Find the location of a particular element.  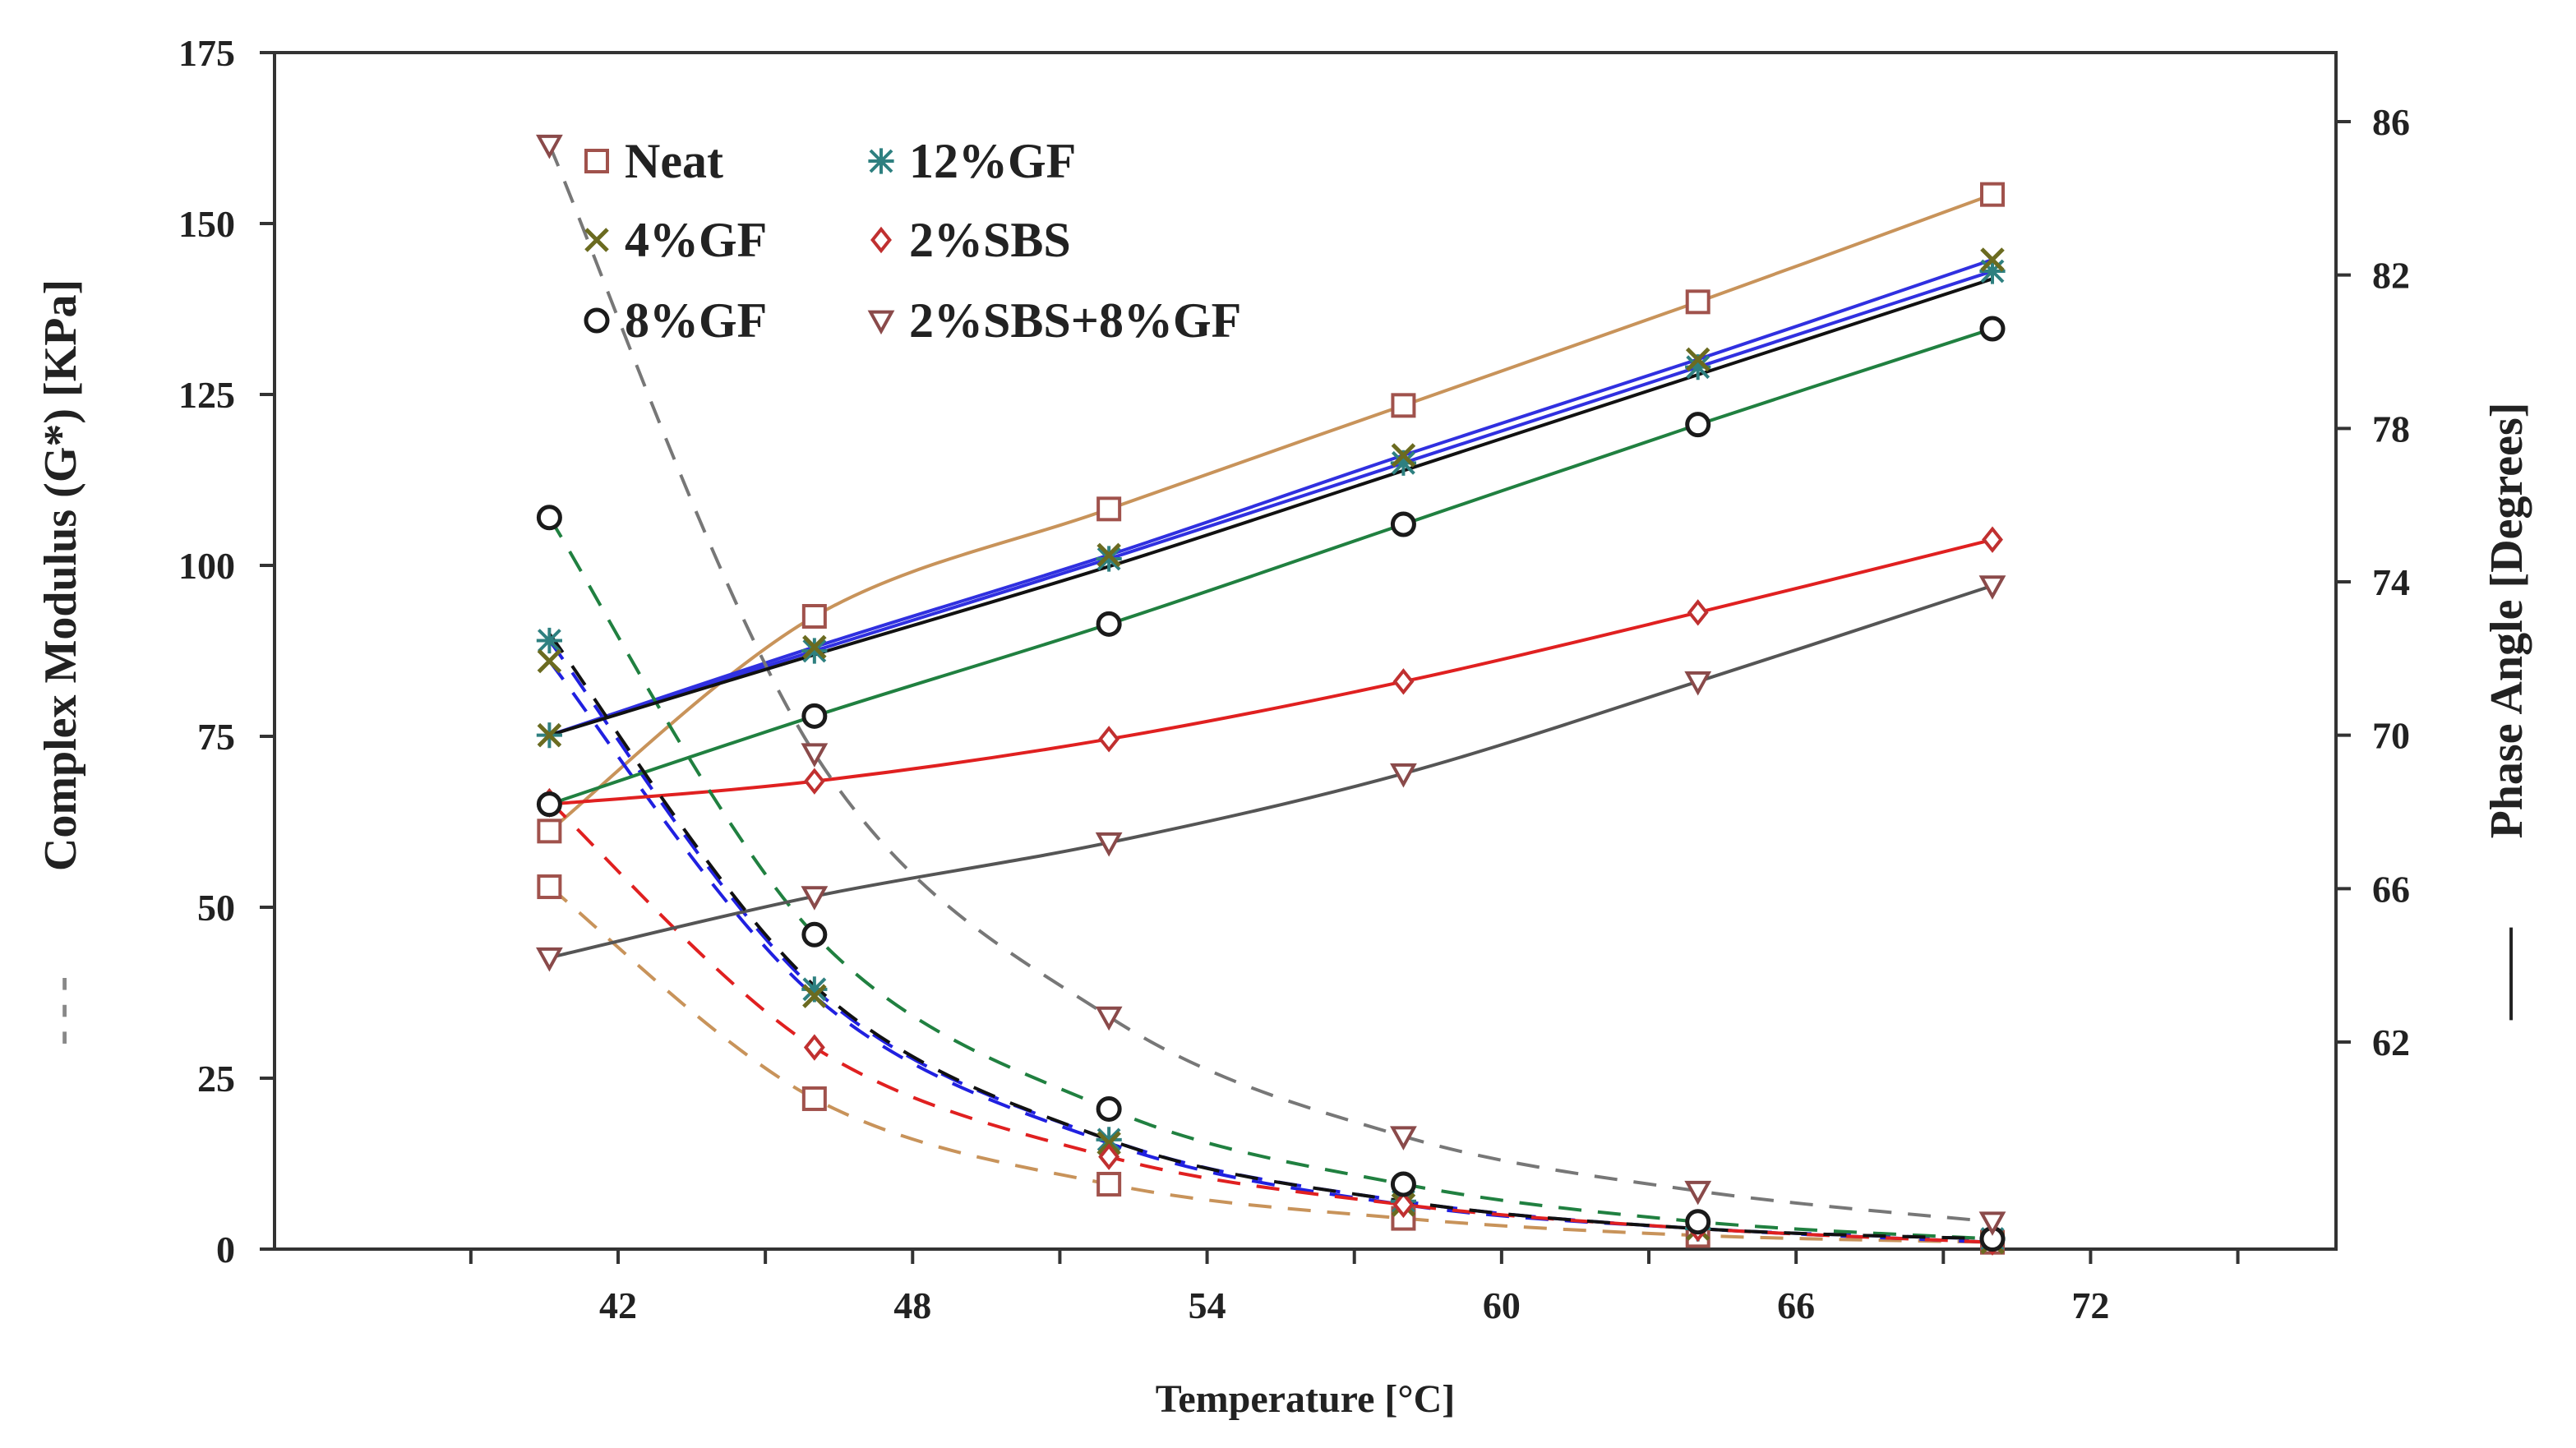

y2-tick-label: 62 is located at coordinates (2391, 1042).